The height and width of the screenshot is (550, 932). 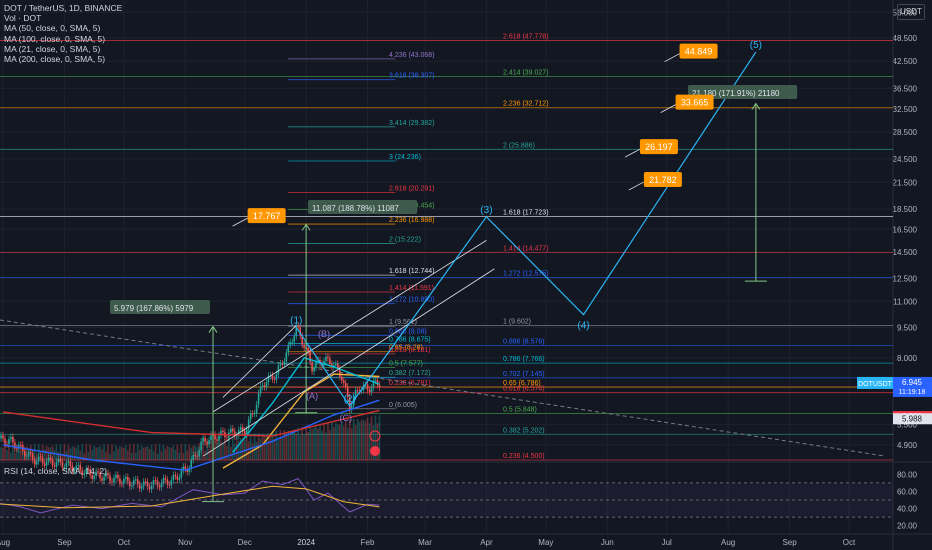 What do you see at coordinates (63, 8) in the screenshot?
I see `symbol-title: DOT / TetherUS, 1D, BINANCE` at bounding box center [63, 8].